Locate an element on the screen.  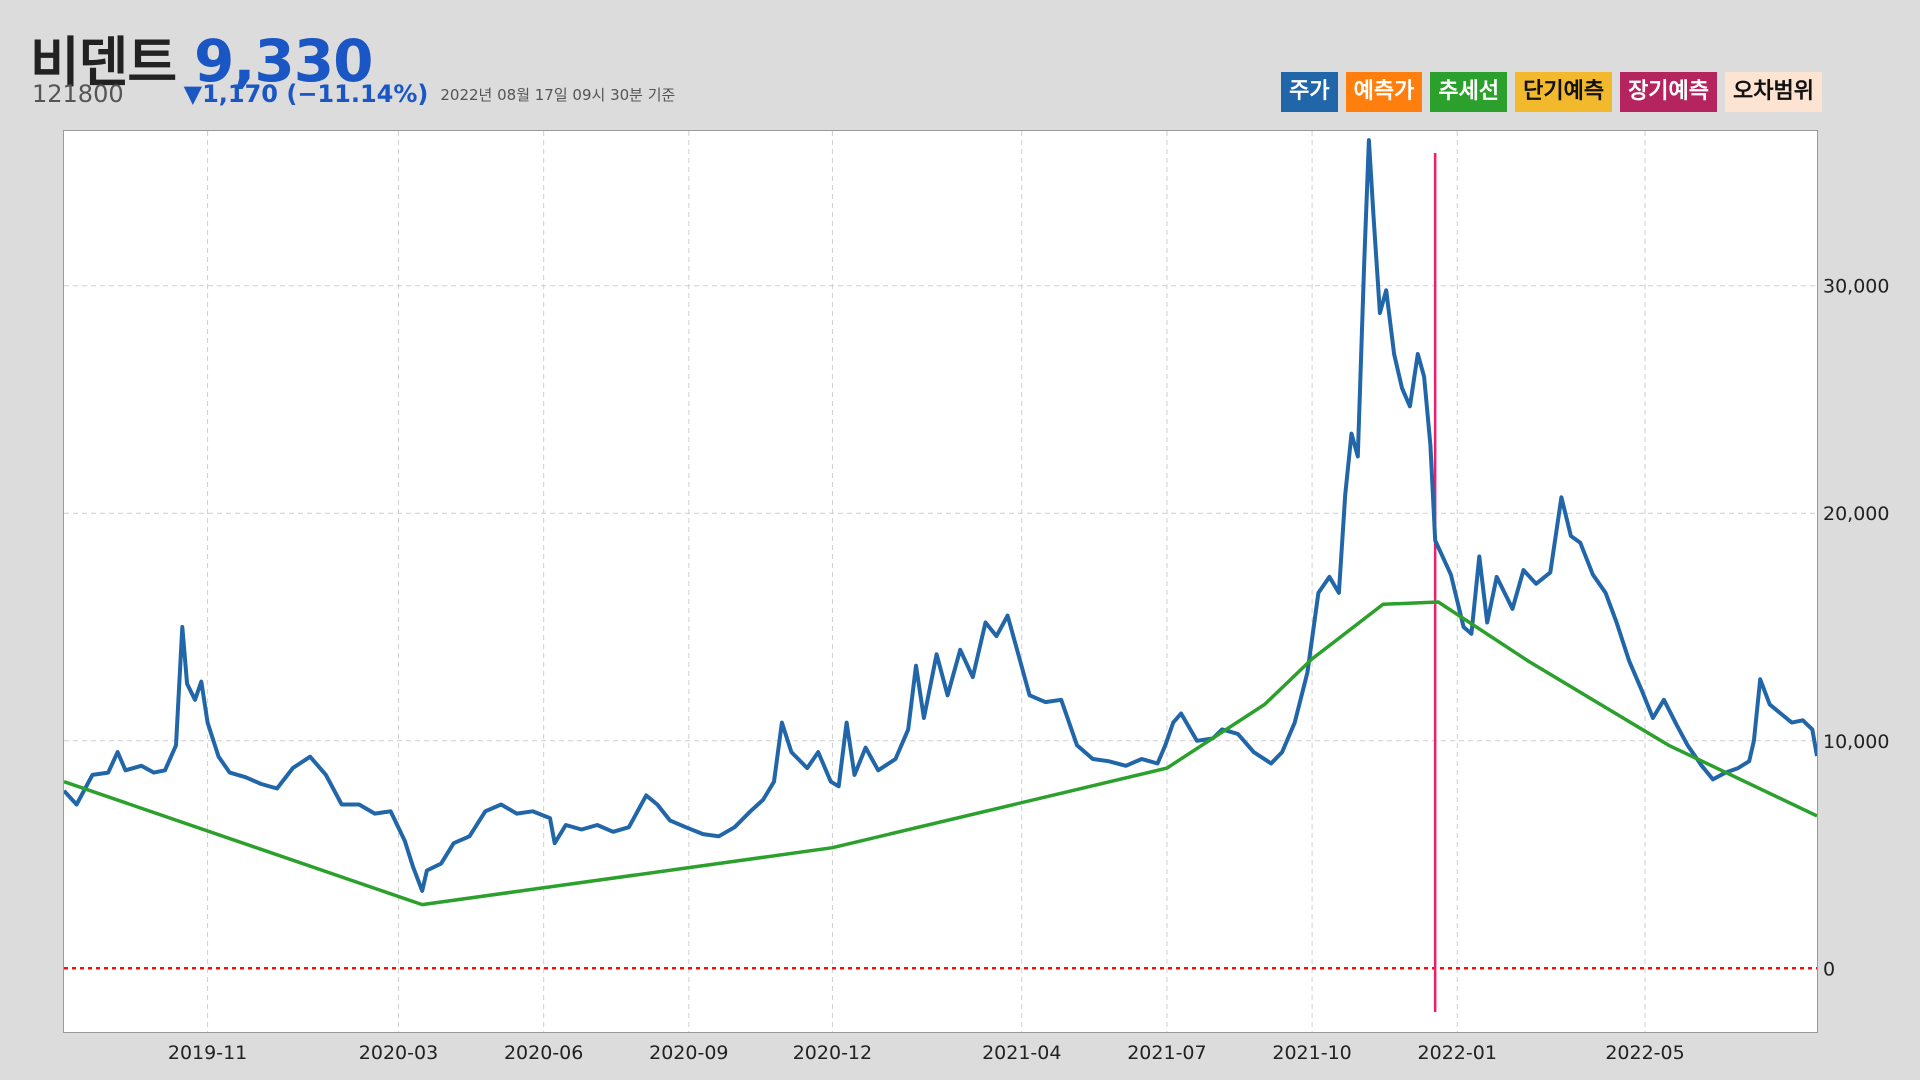
legend-item-predicted: 예측가 is located at coordinates (1384, 92).